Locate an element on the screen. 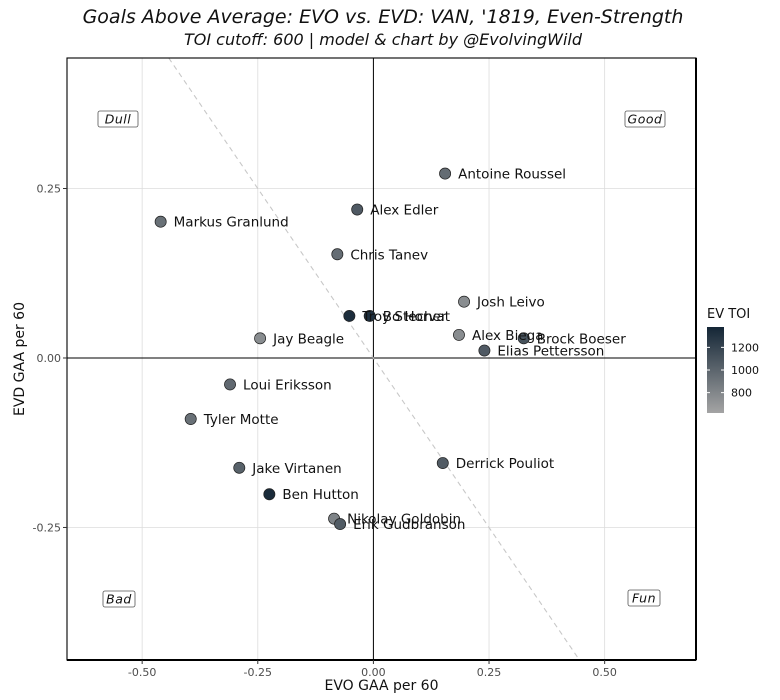  point-label: Elias Pettersson is located at coordinates (550, 352).